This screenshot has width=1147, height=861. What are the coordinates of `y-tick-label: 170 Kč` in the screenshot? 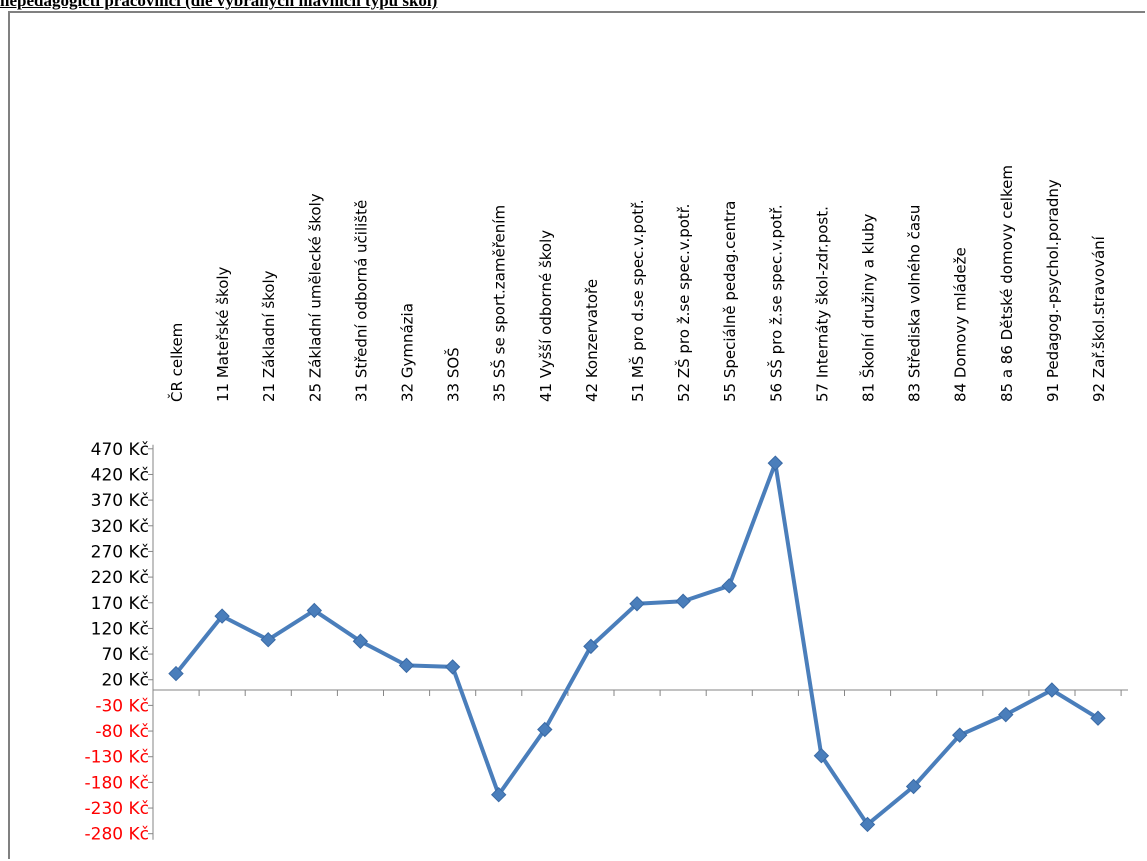 It's located at (120, 604).